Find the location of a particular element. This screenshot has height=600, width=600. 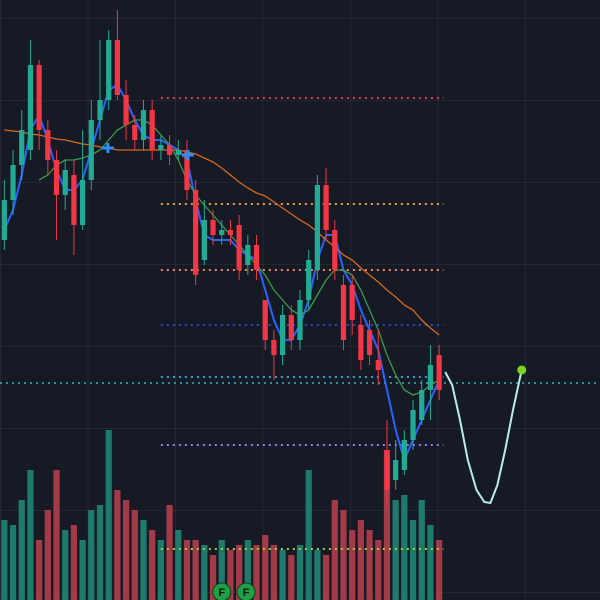

projection-end is located at coordinates (522, 370).